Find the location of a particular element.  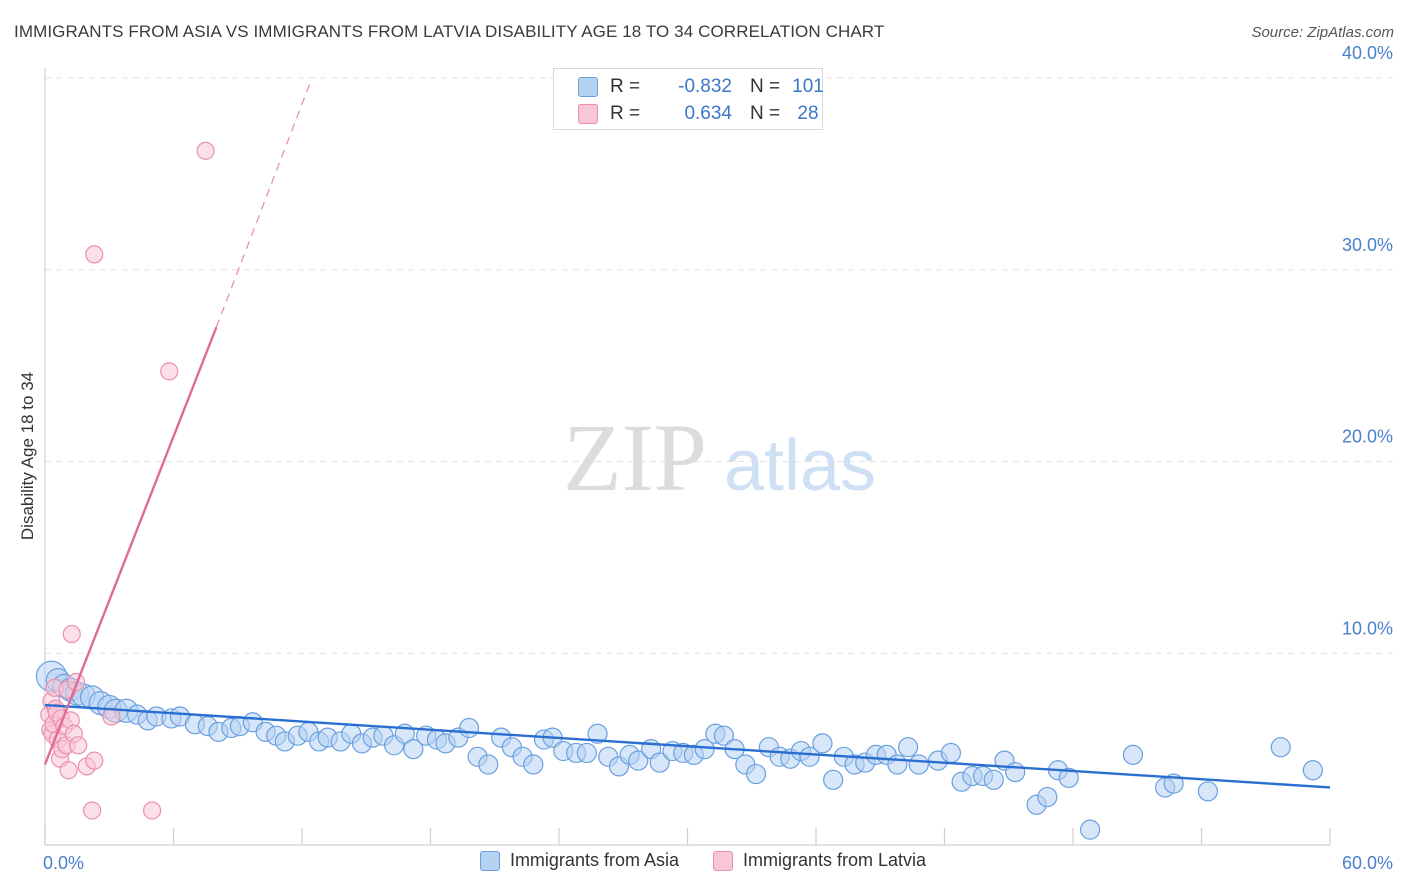

x-tick-label-max: 60.0% is located at coordinates (1367, 863).